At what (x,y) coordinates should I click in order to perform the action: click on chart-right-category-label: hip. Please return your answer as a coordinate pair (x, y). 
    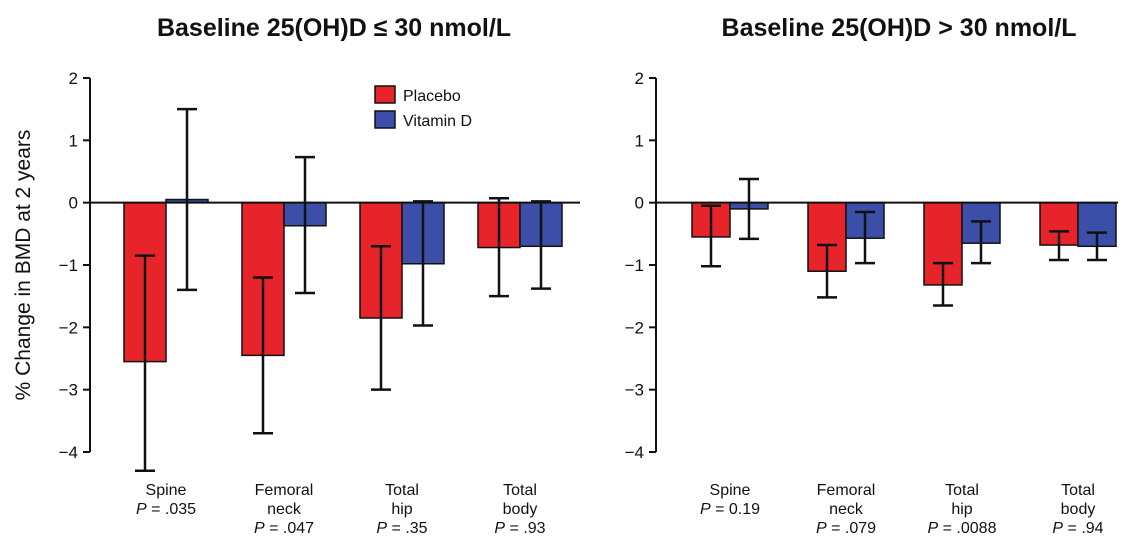
    Looking at the image, I should click on (961, 509).